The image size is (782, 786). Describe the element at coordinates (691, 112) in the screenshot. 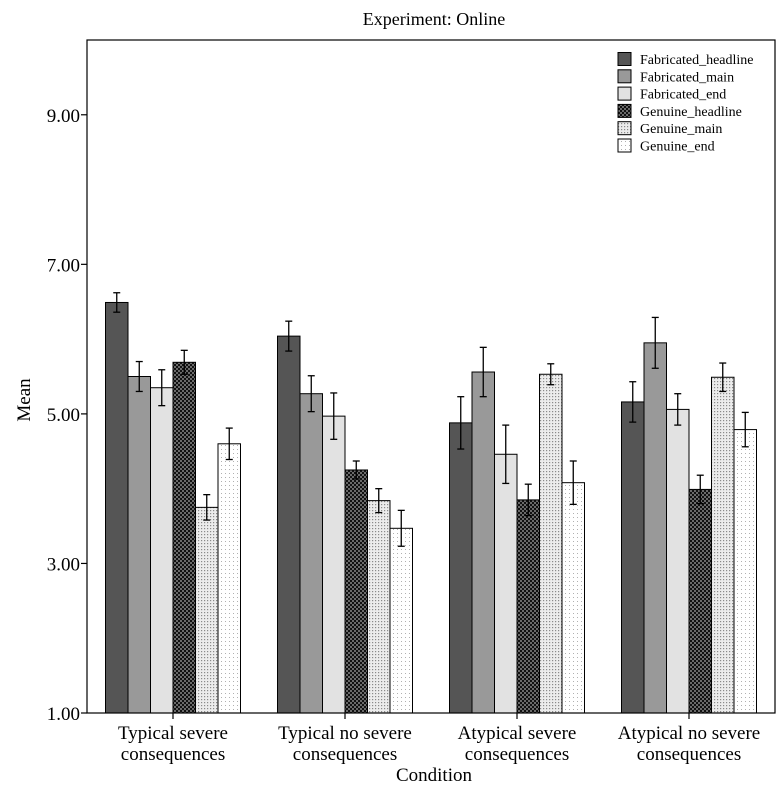

I see `legend-label: Genuine_headline` at that location.